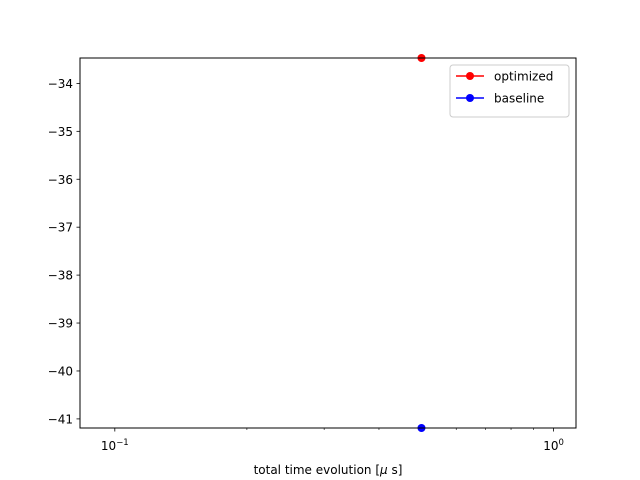 This screenshot has width=640, height=480. I want to click on x-tick-label: 10⁻¹, so click(115, 445).